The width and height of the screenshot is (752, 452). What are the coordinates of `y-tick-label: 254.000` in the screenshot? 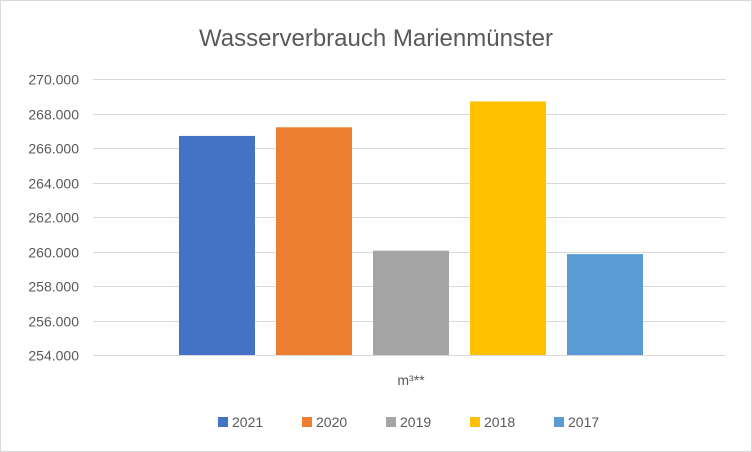 It's located at (53, 356).